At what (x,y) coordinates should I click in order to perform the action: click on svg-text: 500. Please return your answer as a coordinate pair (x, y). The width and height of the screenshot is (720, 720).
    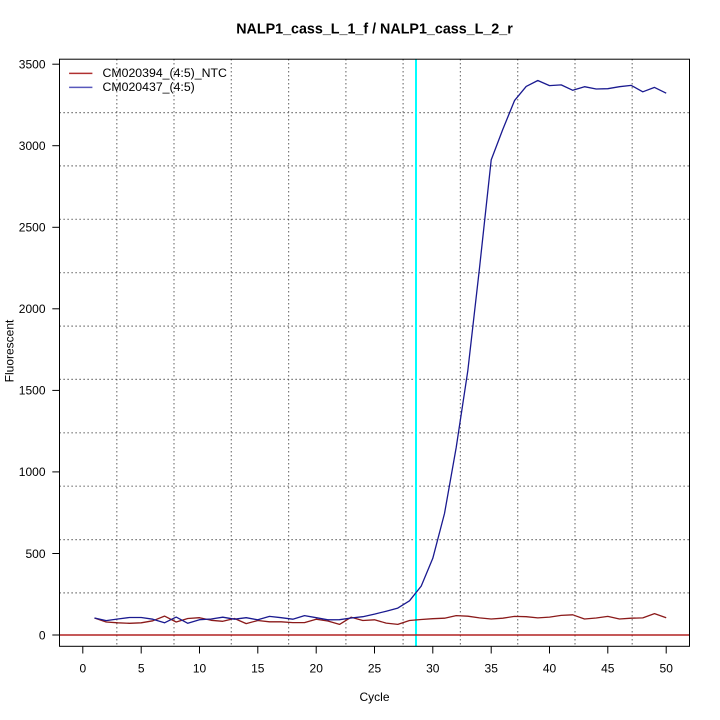
    Looking at the image, I should click on (35, 554).